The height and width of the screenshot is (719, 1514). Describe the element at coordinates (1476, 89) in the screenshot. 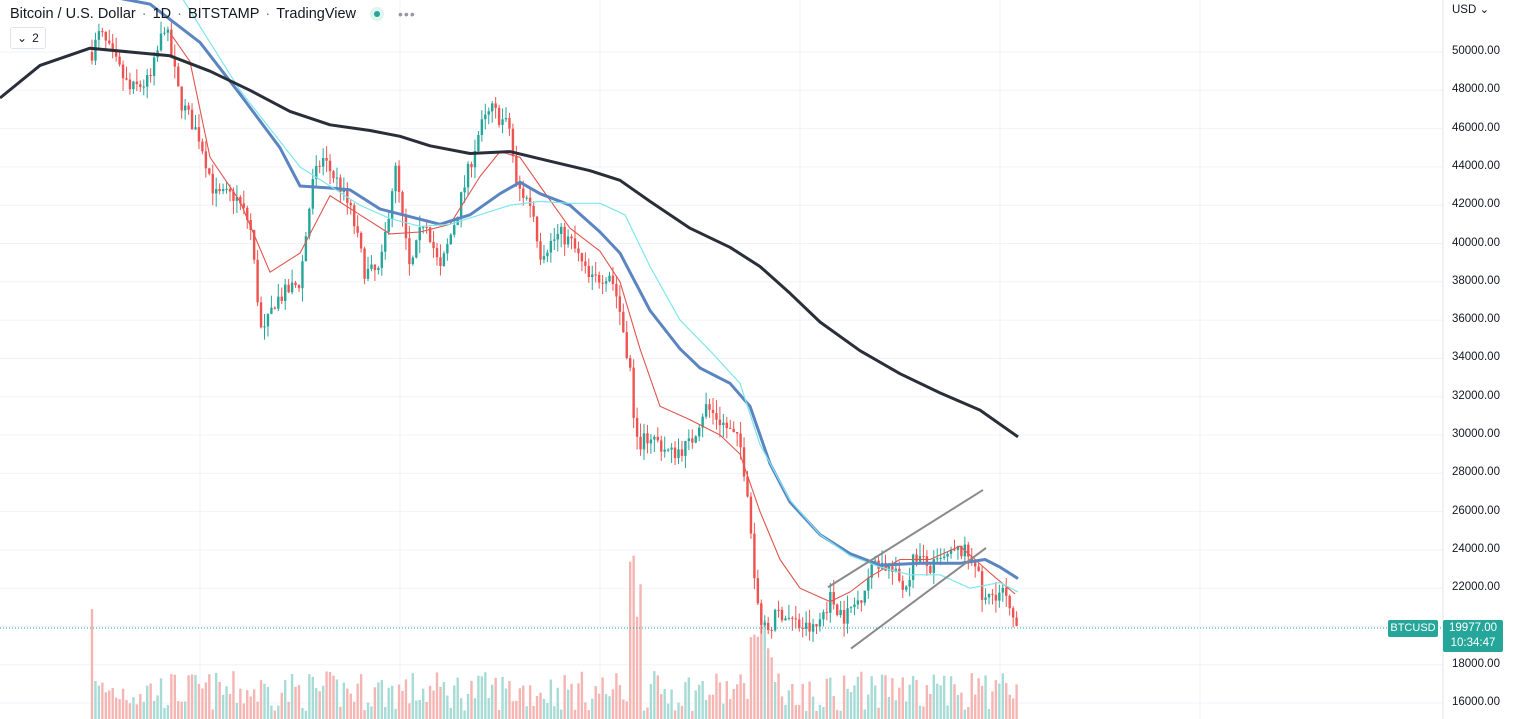

I see `y-tick-label: 48000.00` at that location.